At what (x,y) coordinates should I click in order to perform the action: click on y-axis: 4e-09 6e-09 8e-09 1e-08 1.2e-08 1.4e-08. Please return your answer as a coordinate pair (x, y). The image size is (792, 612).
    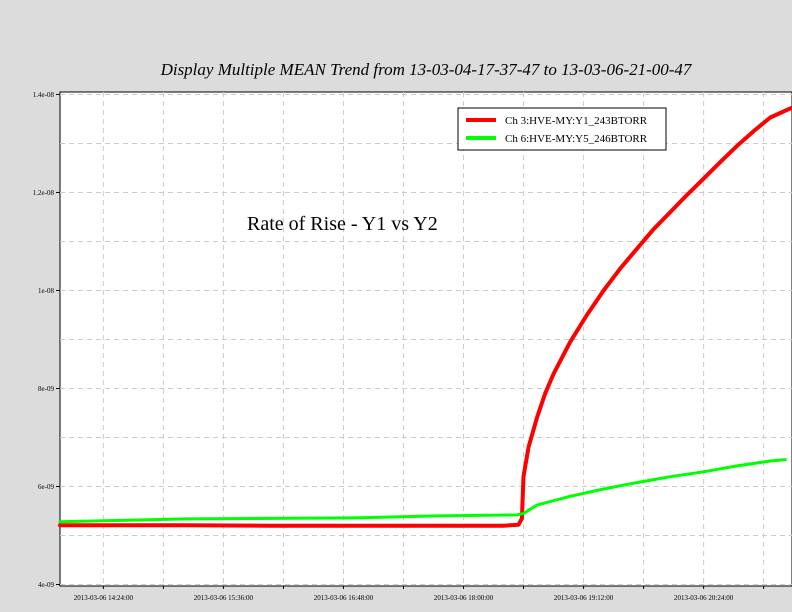
    Looking at the image, I should click on (46, 340).